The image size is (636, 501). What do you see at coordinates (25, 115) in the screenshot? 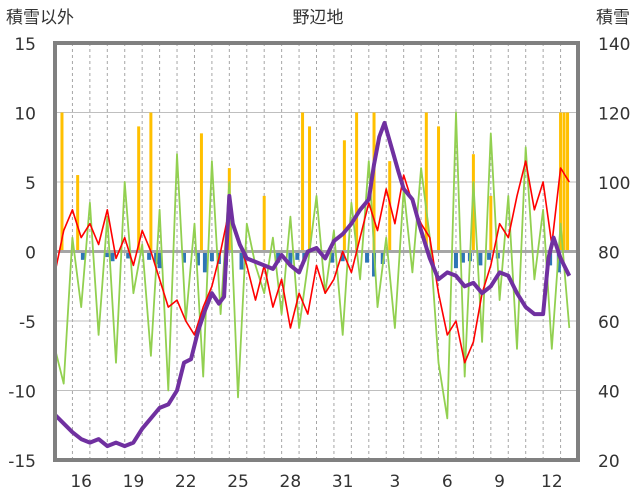
I see `left-tick-label: 10` at bounding box center [25, 115].